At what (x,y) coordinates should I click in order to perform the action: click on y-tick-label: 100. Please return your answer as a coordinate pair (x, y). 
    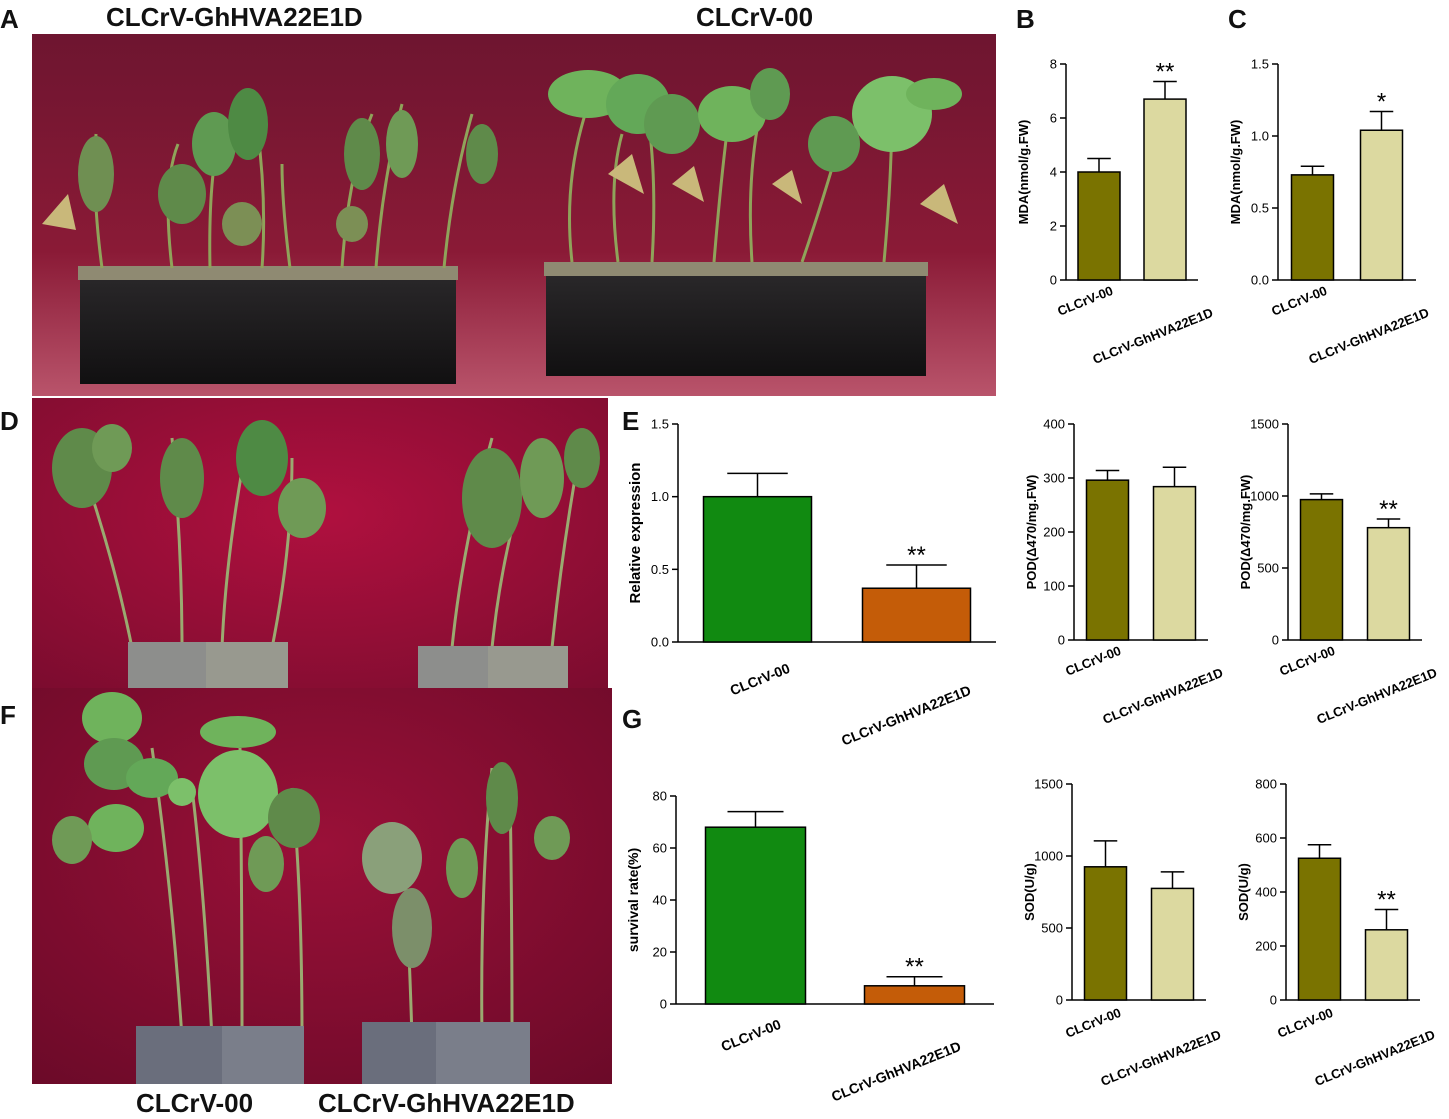
    Looking at the image, I should click on (1054, 586).